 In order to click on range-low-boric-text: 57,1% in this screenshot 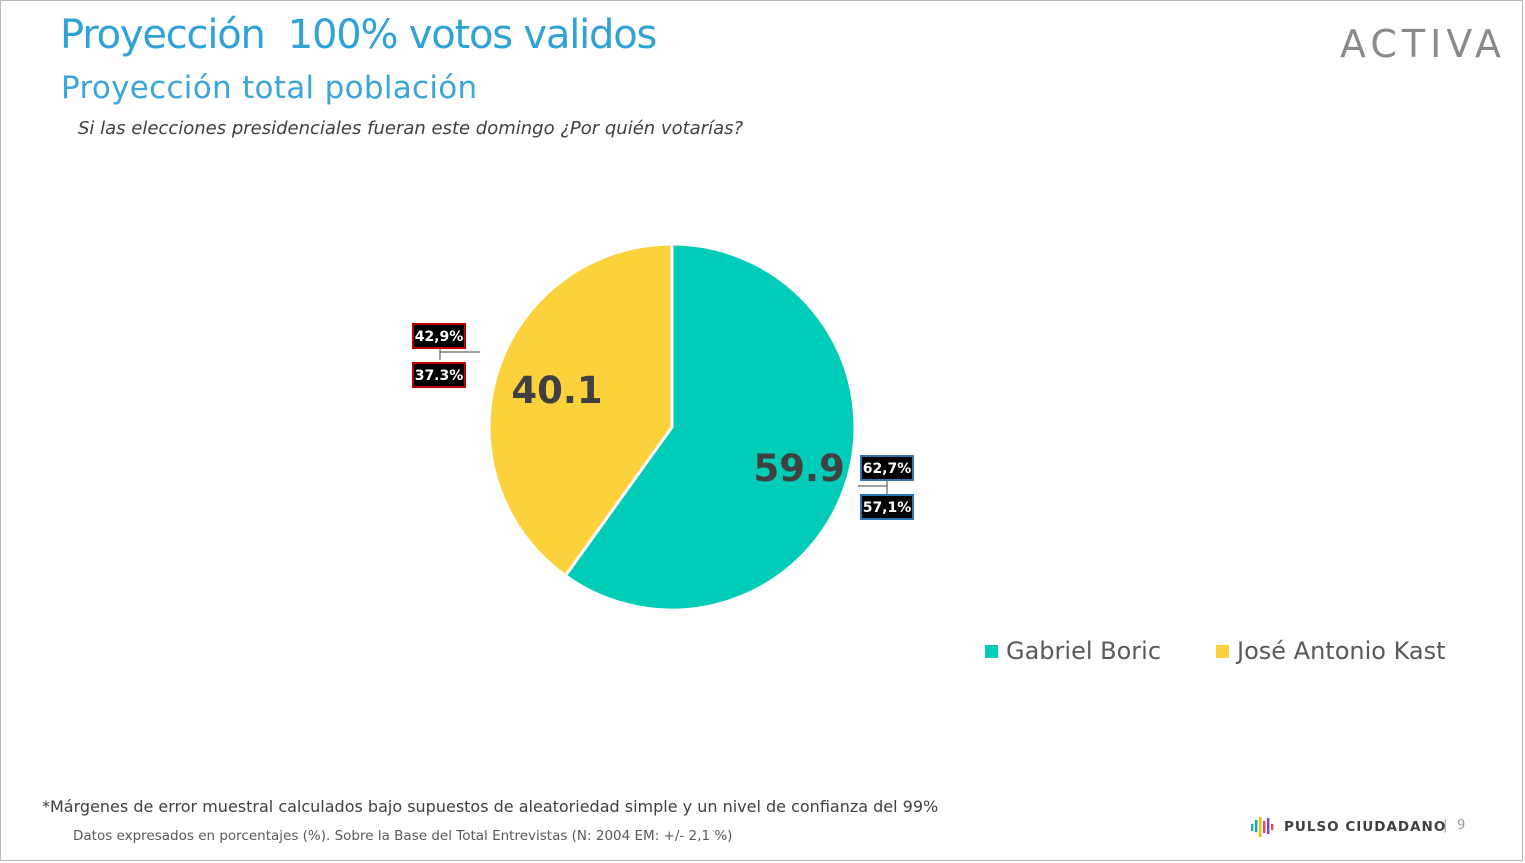, I will do `click(887, 508)`.